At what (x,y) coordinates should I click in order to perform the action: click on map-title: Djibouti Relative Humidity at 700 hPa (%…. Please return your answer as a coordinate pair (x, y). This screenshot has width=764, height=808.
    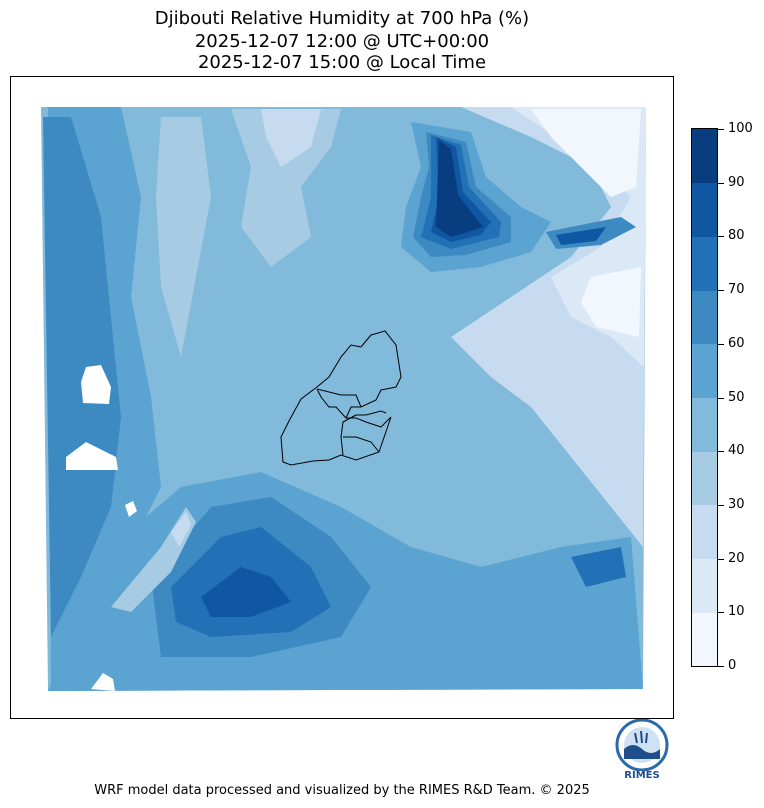
    Looking at the image, I should click on (342, 18).